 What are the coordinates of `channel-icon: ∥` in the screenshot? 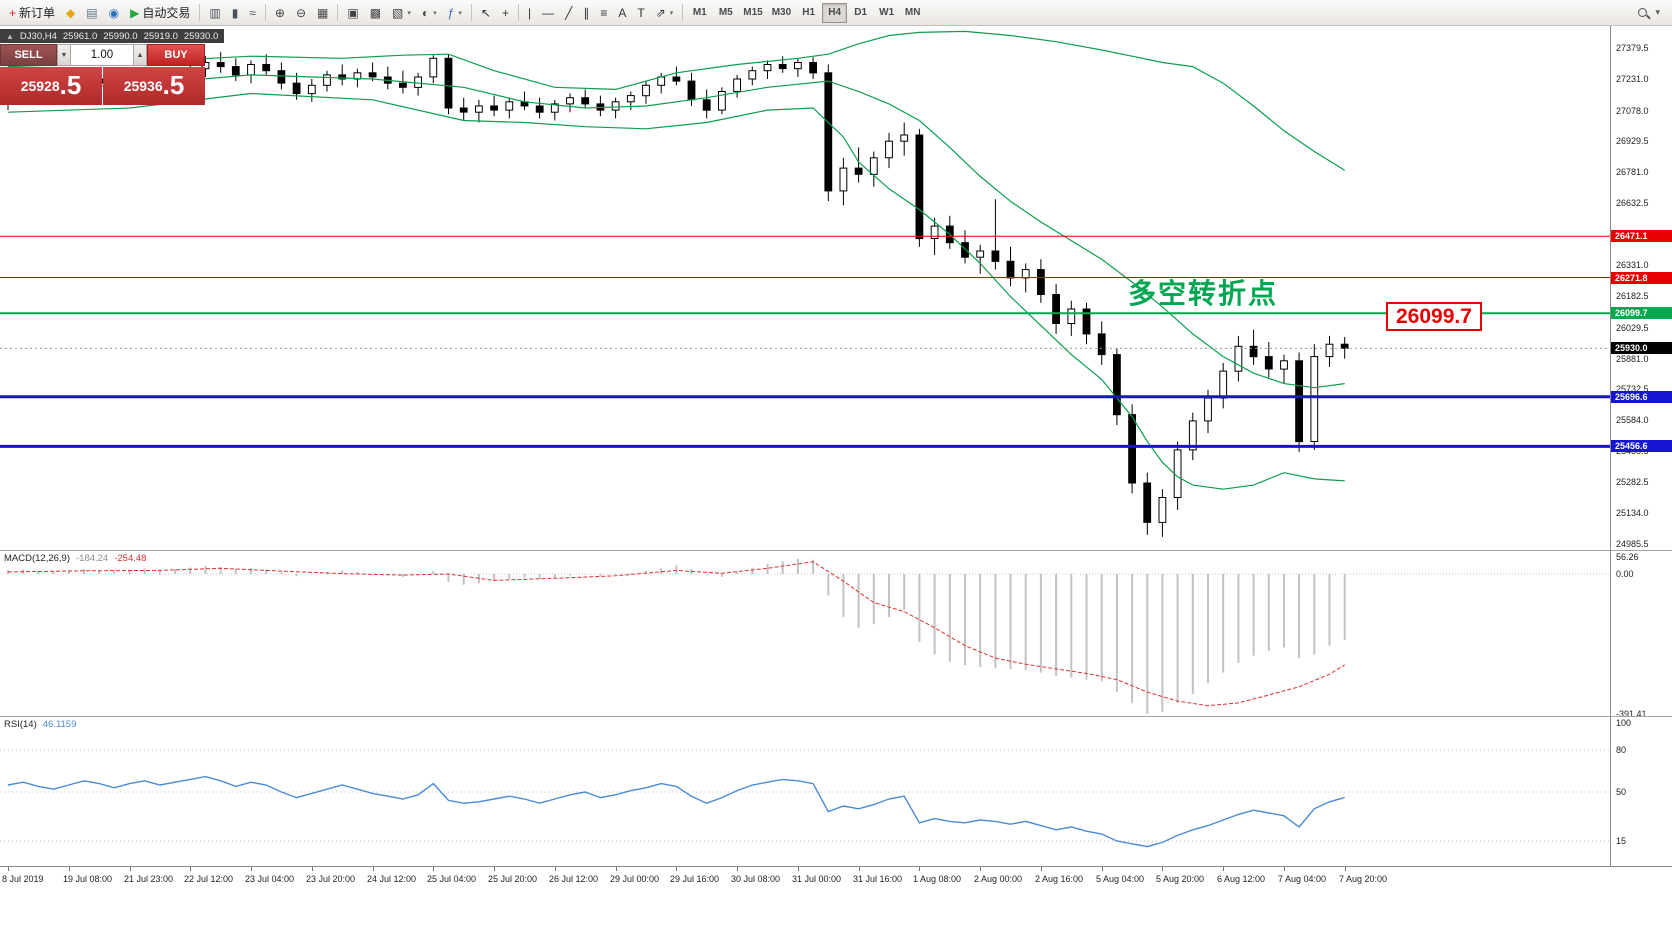 It's located at (586, 12).